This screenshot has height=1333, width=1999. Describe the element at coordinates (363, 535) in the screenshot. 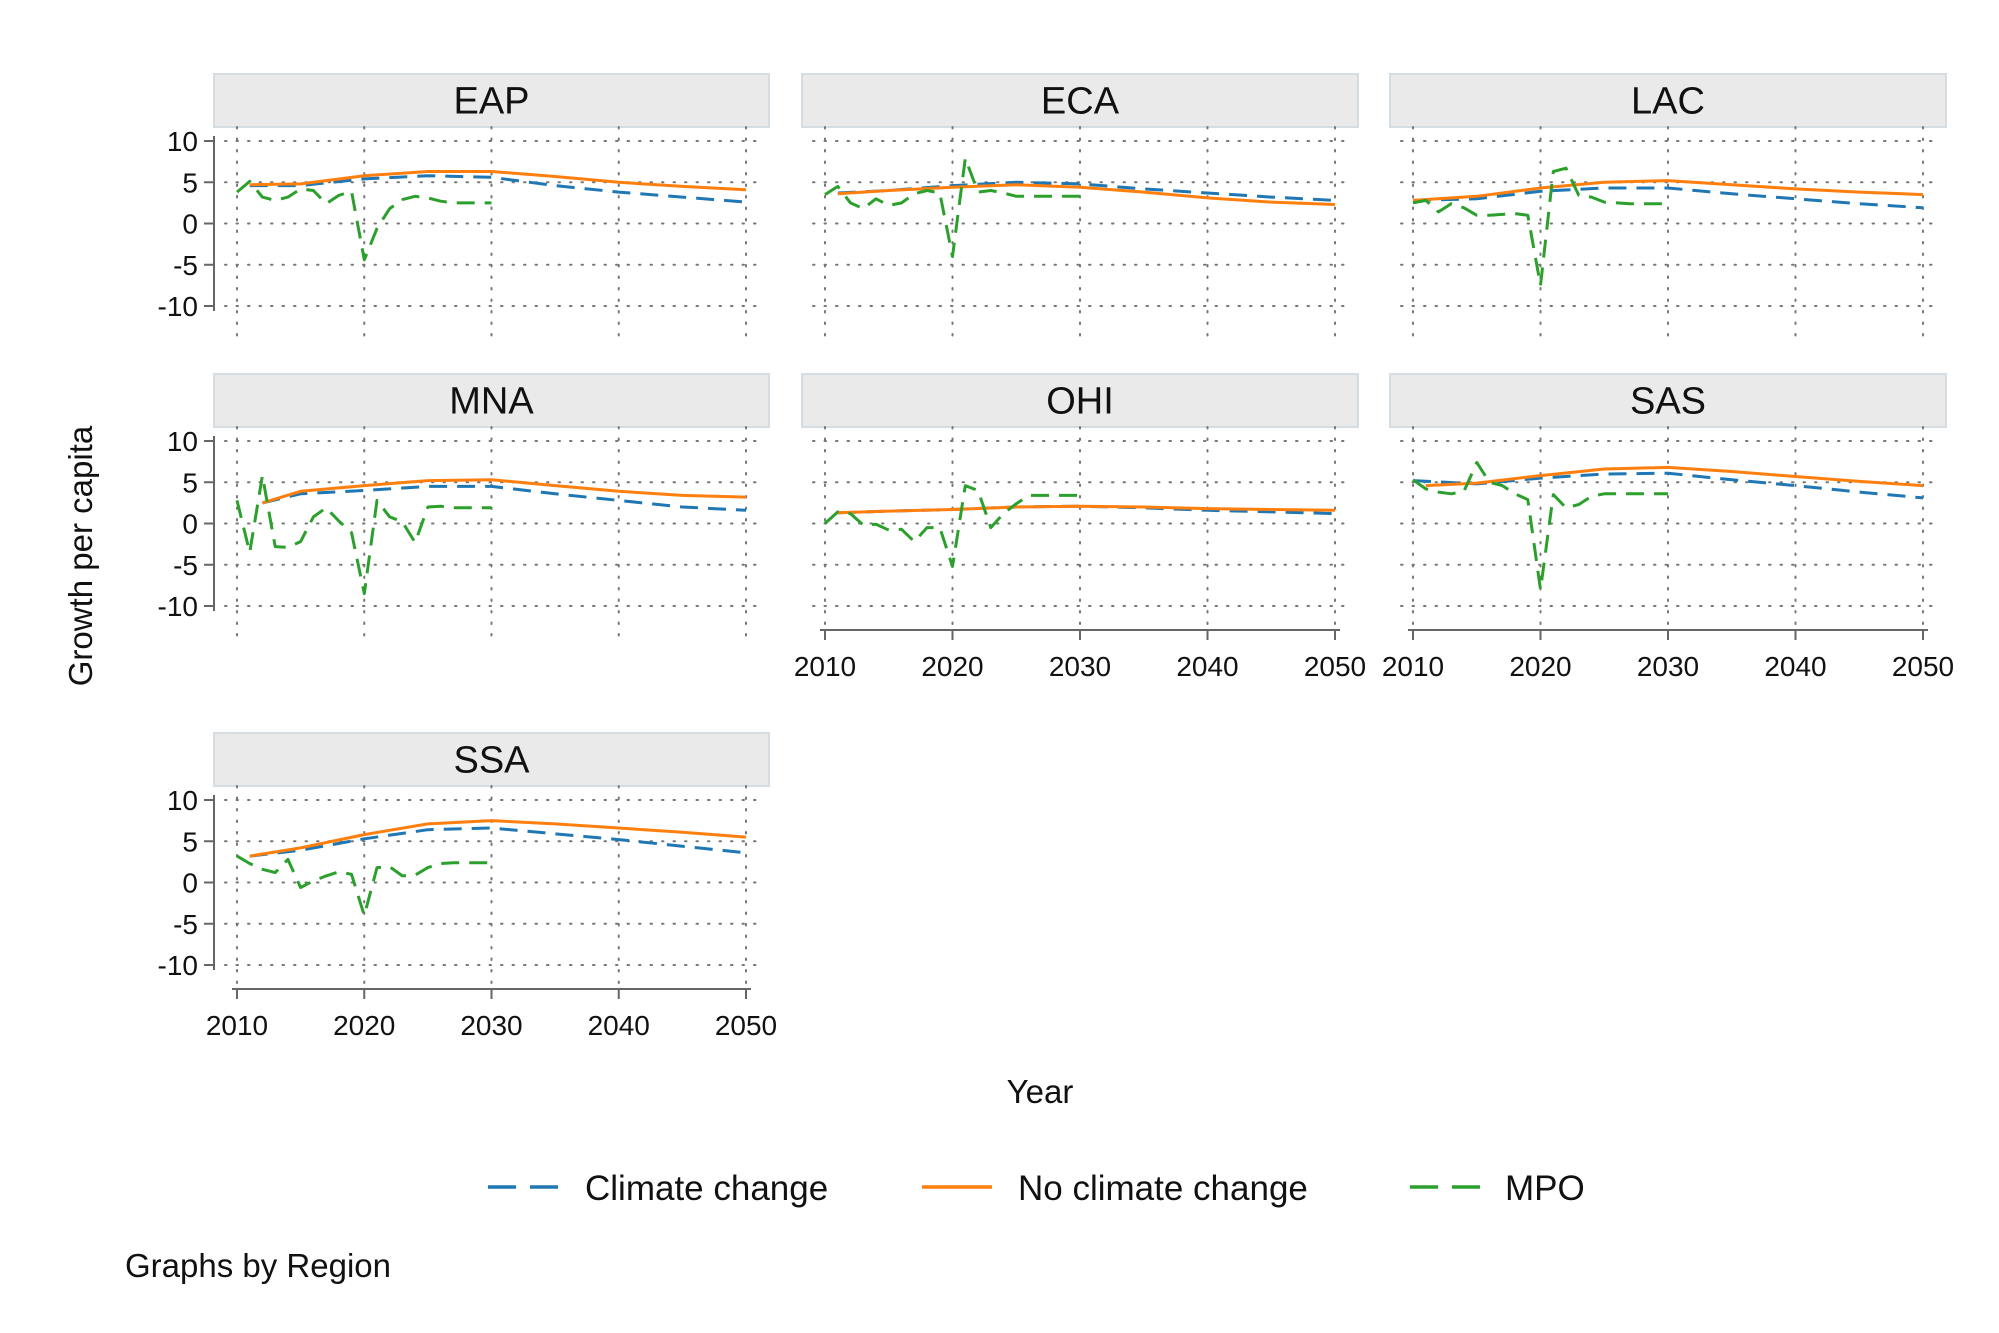

I see `series-line-mpo-mna` at that location.